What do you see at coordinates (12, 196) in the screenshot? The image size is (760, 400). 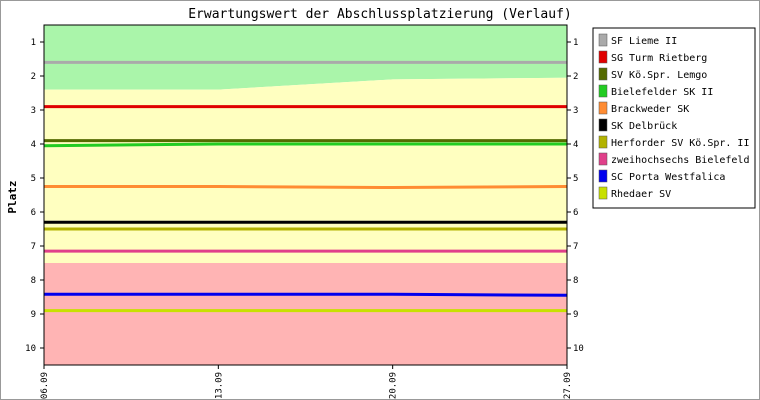 I see `y-axis-label: Platz` at bounding box center [12, 196].